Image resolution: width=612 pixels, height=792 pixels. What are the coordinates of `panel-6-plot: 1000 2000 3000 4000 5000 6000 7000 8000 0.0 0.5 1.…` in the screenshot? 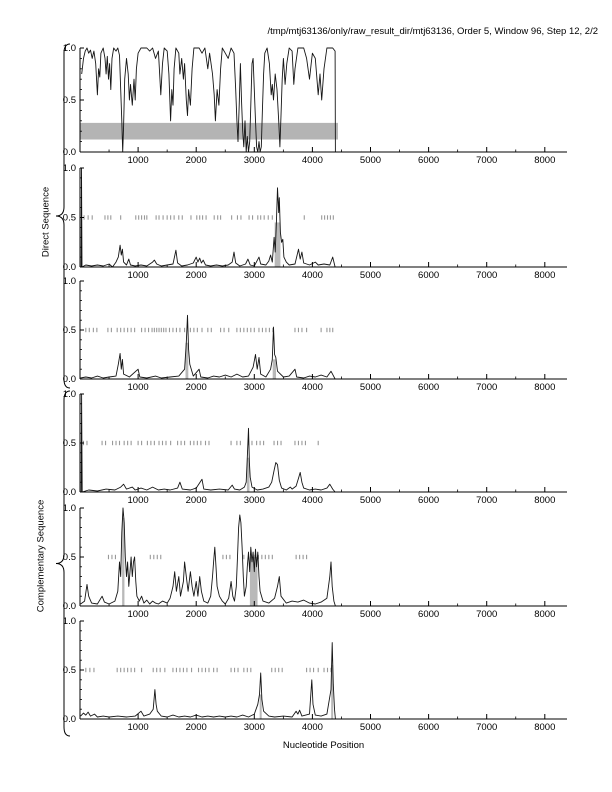 It's located at (315, 674).